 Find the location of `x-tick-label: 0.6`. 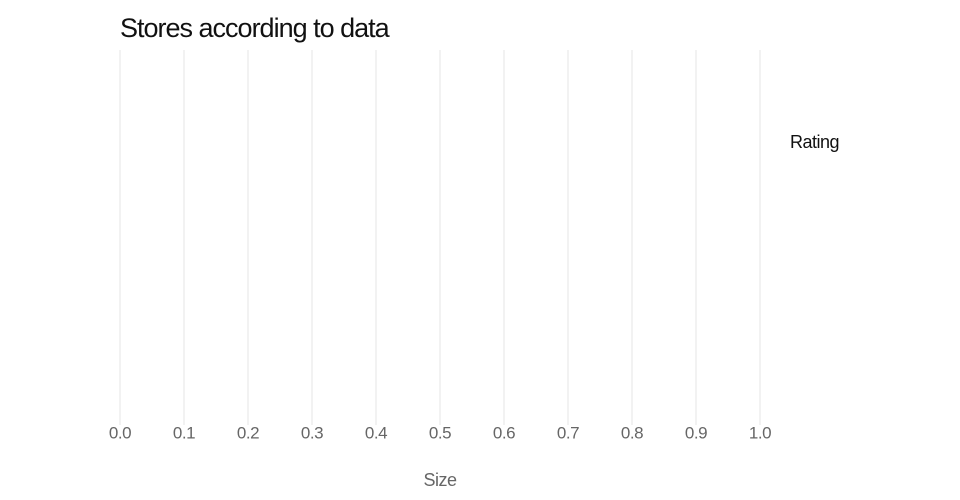

x-tick-label: 0.6 is located at coordinates (504, 432).